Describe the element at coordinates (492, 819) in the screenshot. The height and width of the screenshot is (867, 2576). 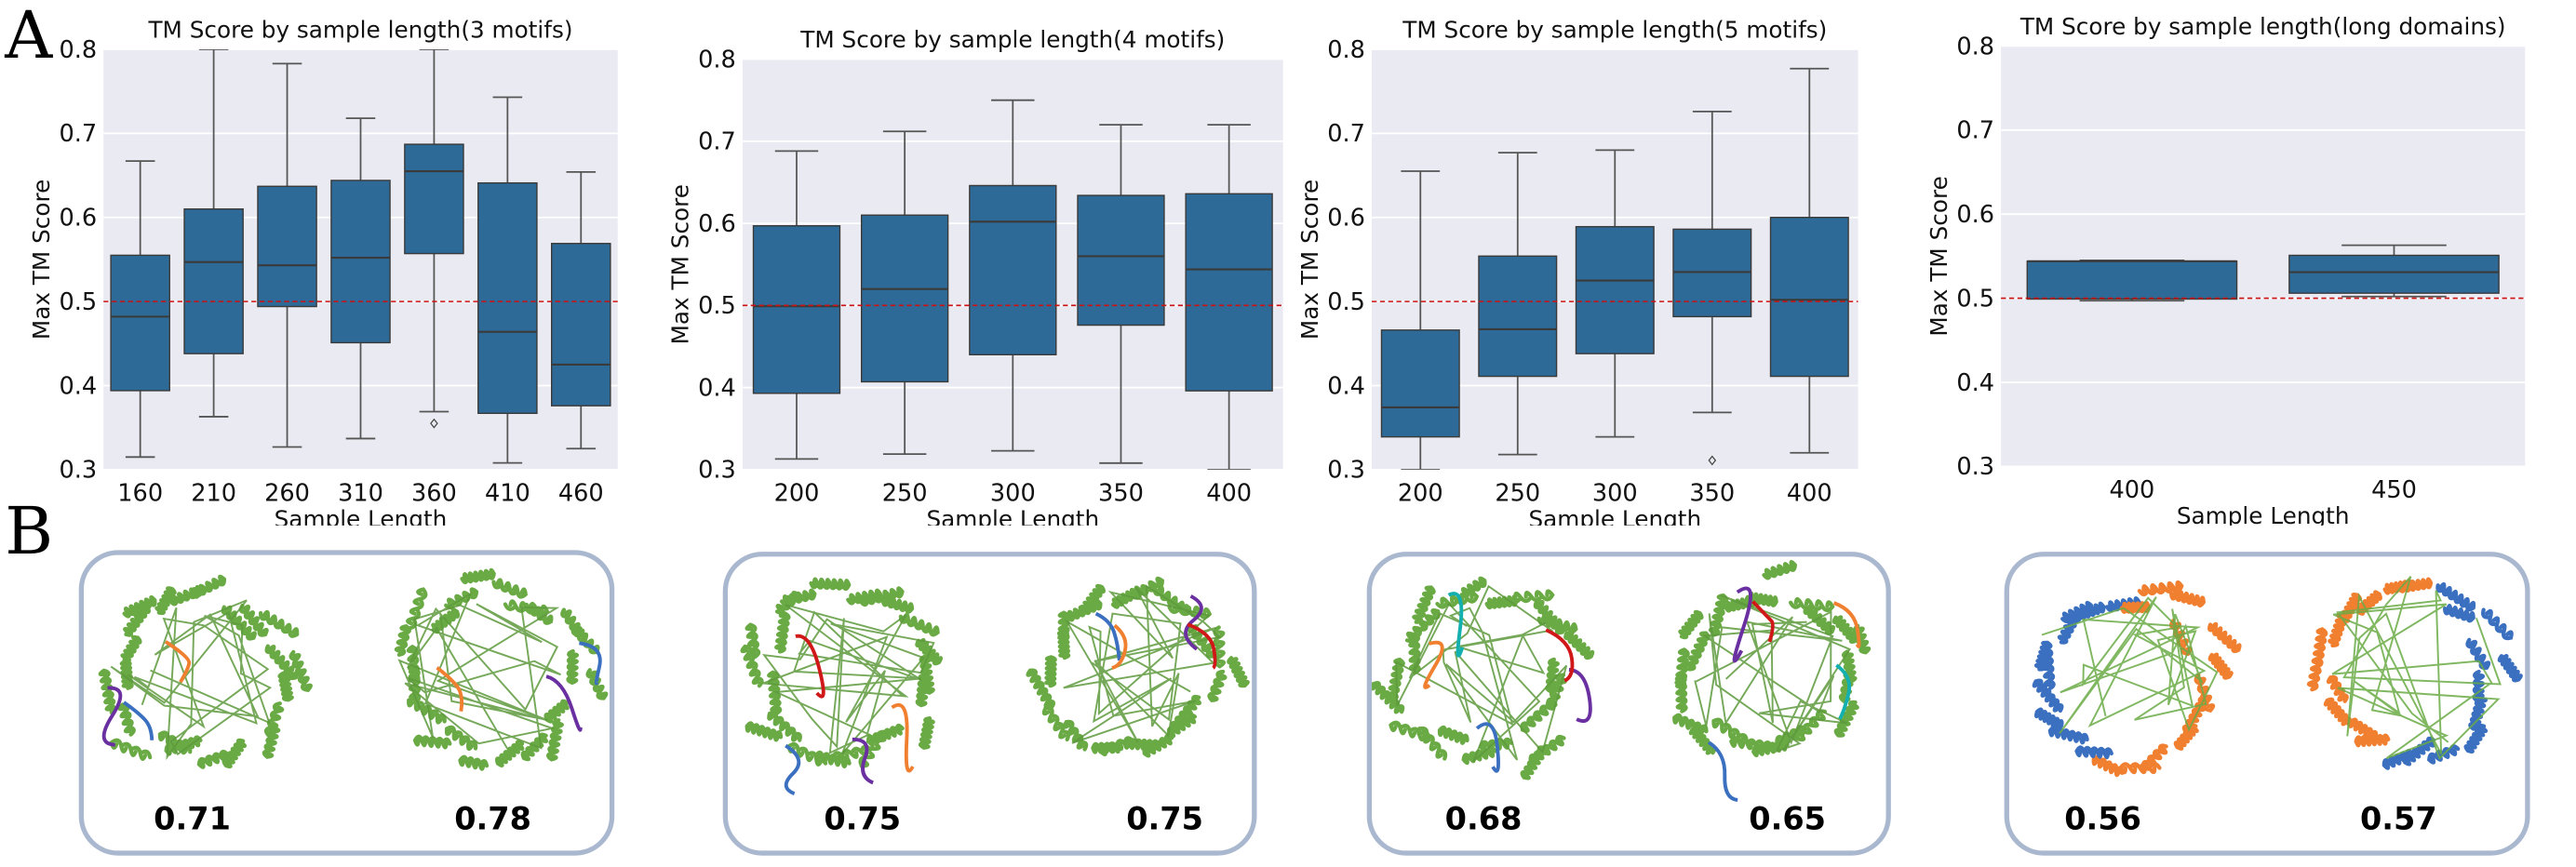
I see `tm-score-label: 0.78` at that location.